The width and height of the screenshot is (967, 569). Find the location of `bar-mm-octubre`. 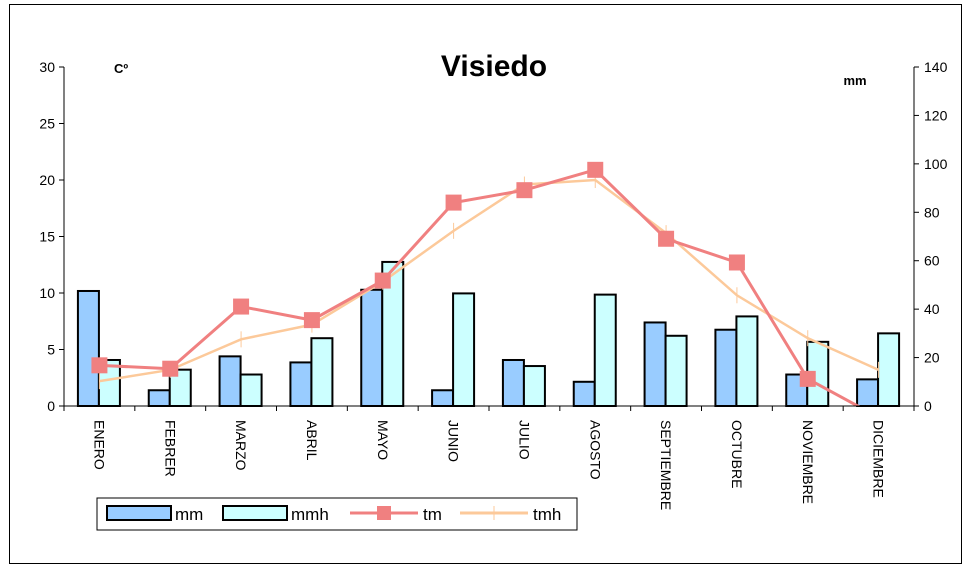

bar-mm-octubre is located at coordinates (726, 368).